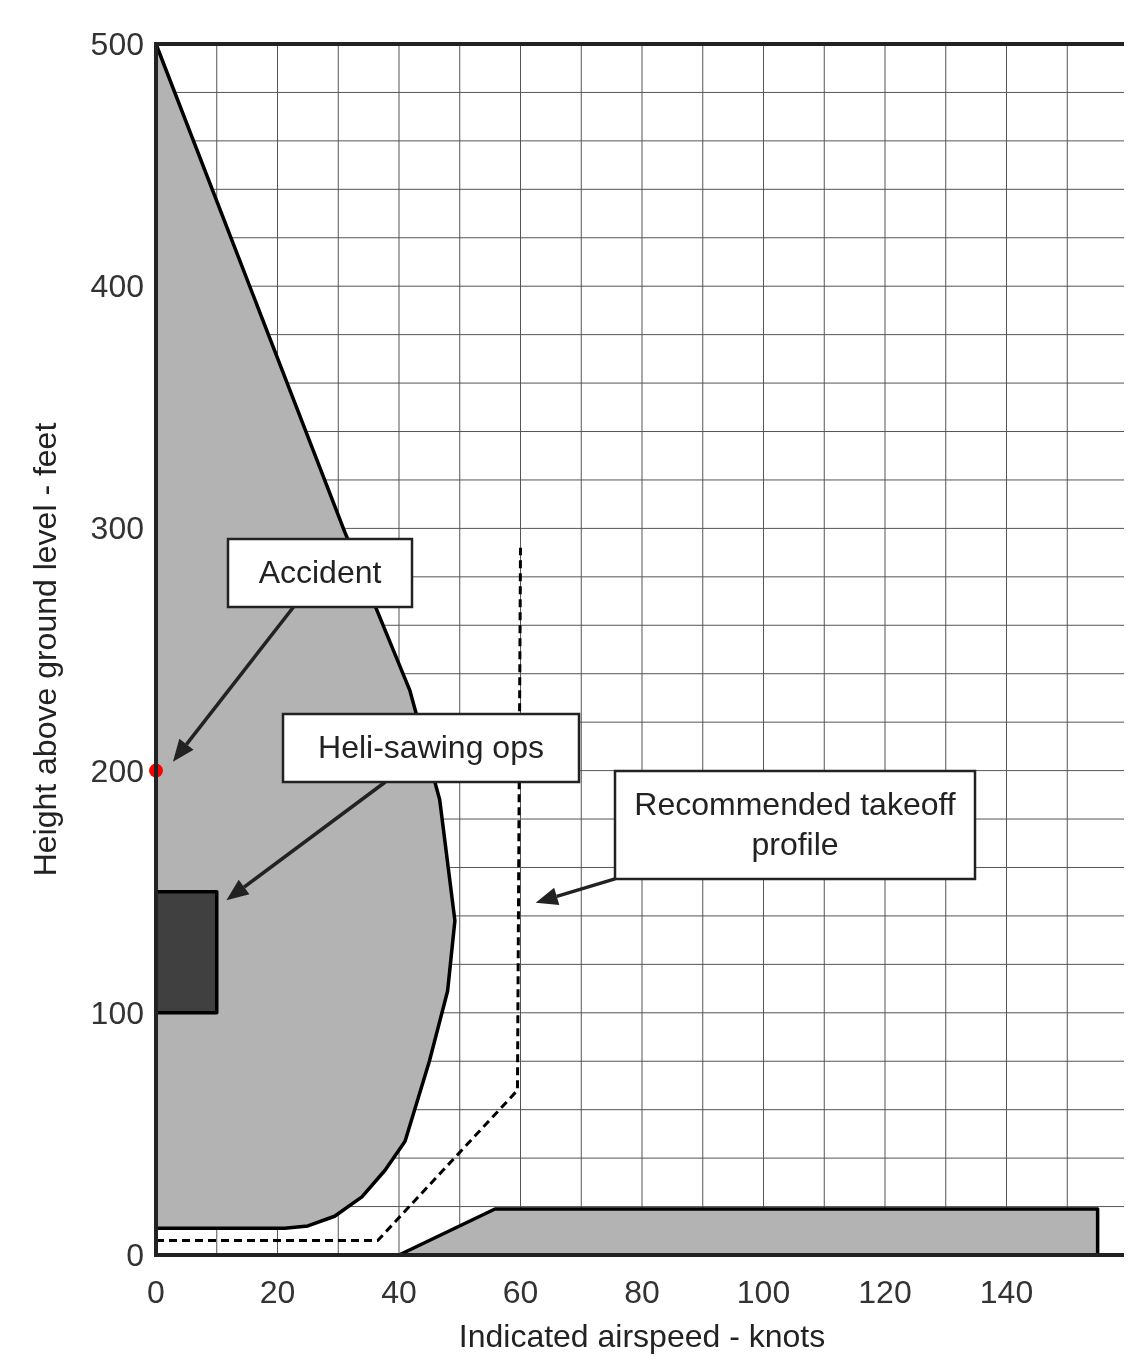  I want to click on y-tick-label: 0, so click(135, 1255).